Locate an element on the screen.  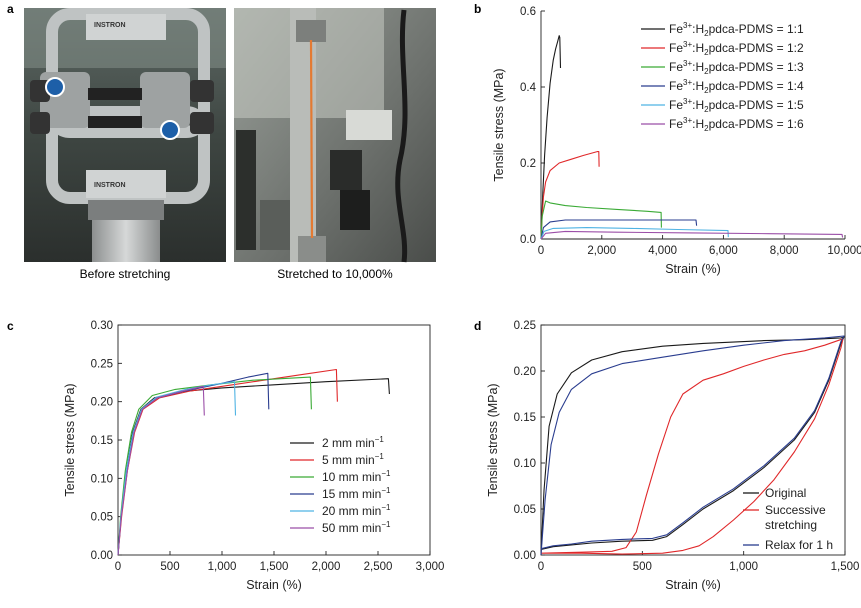
x-tick-label: 2,500 is located at coordinates (378, 567).